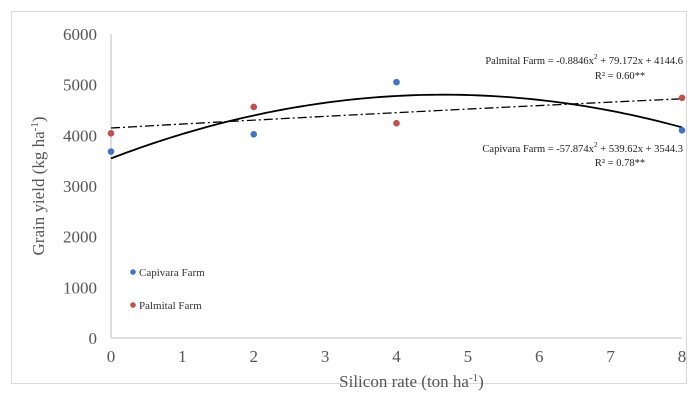  I want to click on equation-palmital-r2: R² = 0.60**, so click(620, 76).